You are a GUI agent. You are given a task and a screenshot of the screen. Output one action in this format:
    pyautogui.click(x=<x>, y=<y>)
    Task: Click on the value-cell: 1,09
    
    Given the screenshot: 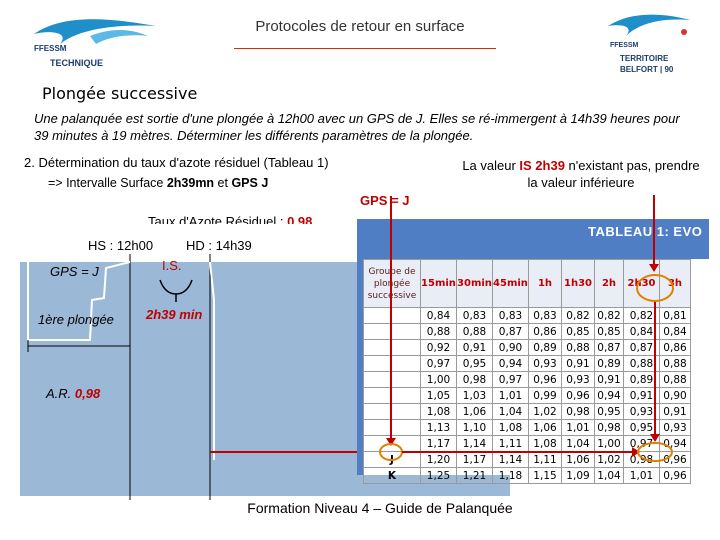 What is the action you would take?
    pyautogui.click(x=578, y=475)
    